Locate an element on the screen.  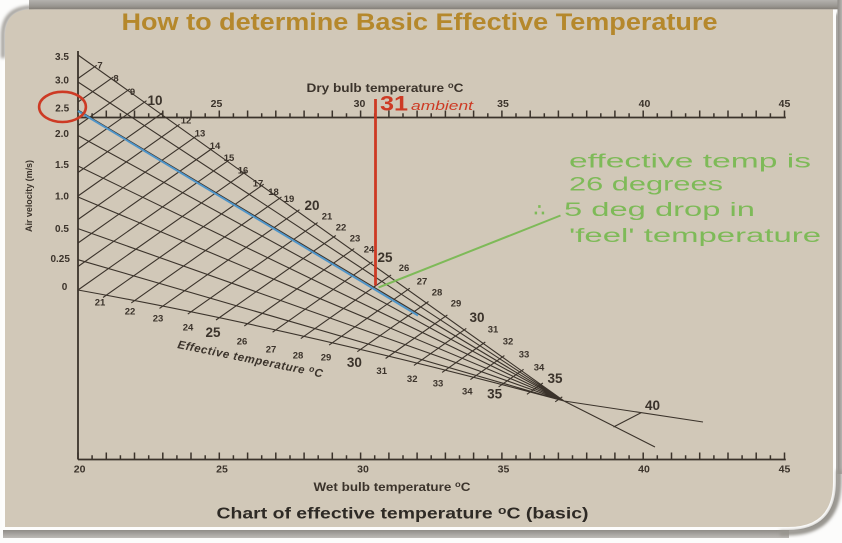
svg-text: 13 is located at coordinates (200, 133).